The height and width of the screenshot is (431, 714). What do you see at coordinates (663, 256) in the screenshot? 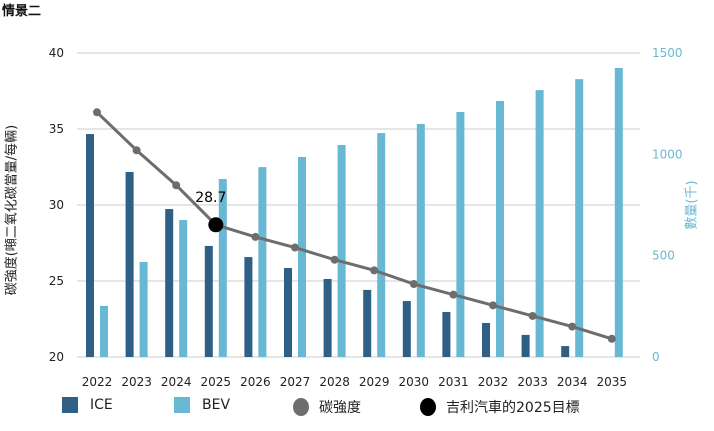
I see `y2-tick-label: 500` at bounding box center [663, 256].